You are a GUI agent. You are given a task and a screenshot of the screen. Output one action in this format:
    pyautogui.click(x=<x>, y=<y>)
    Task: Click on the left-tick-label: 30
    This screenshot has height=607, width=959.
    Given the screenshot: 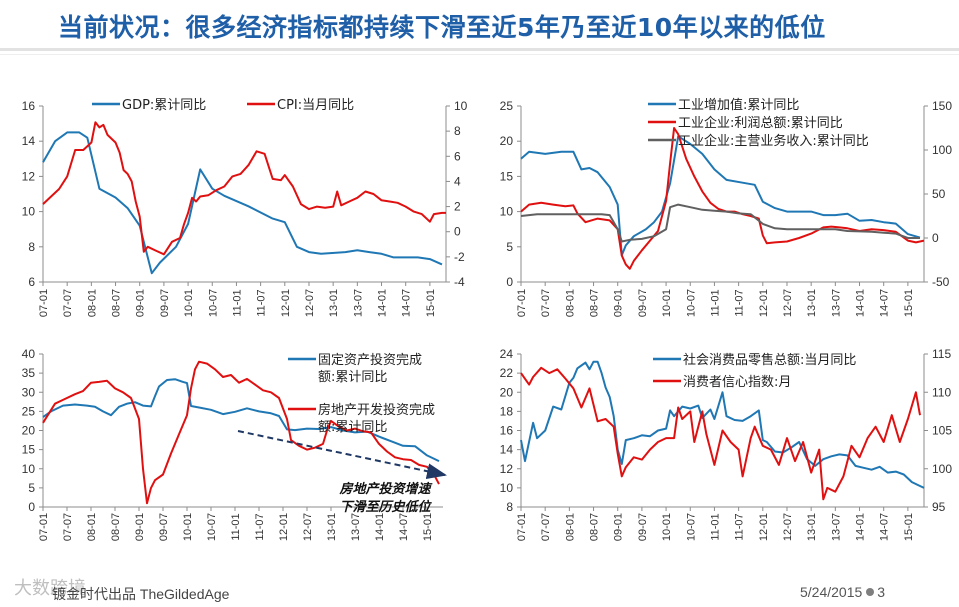 What is the action you would take?
    pyautogui.click(x=29, y=392)
    